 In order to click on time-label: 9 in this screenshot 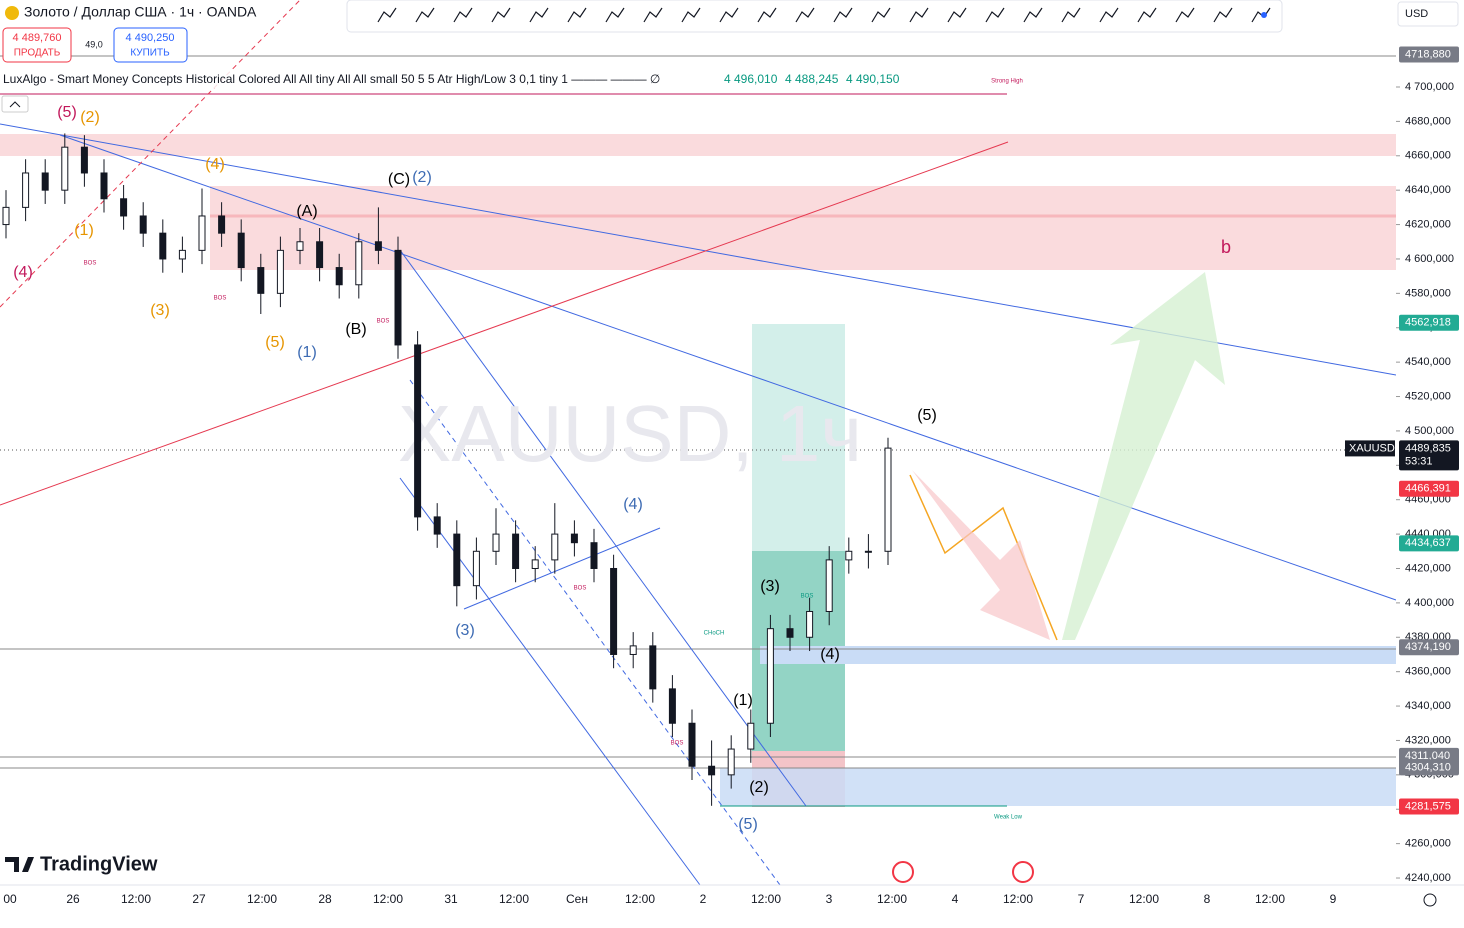, I will do `click(1333, 899)`.